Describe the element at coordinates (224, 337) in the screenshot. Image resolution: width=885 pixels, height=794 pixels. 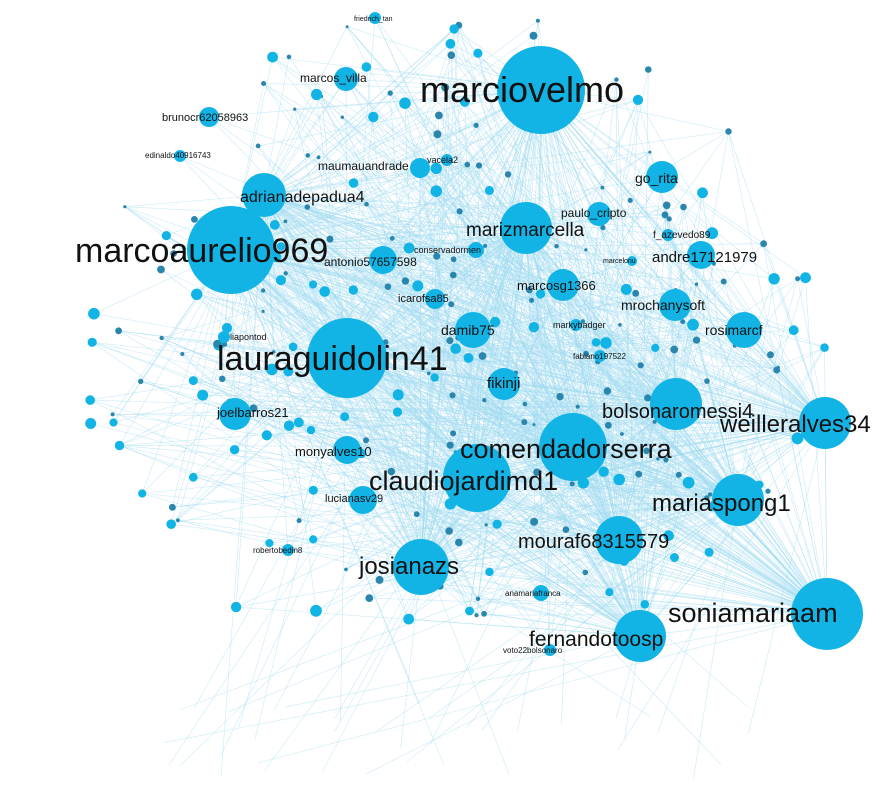
I see `node-liapontod` at that location.